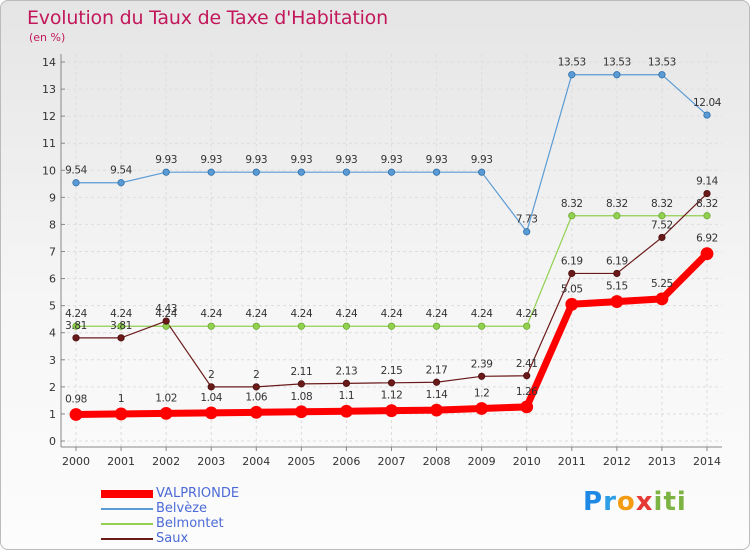 This screenshot has height=550, width=750. I want to click on data-label-valprionde: 1.14, so click(437, 395).